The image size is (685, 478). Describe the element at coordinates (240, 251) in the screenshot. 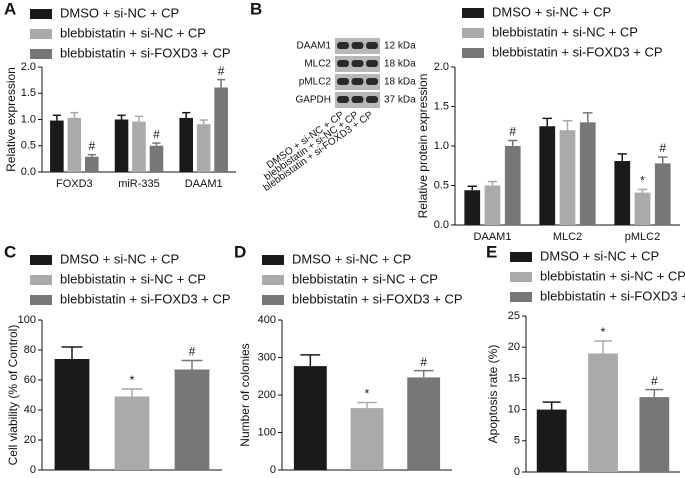

I see `panel-letter: D` at that location.